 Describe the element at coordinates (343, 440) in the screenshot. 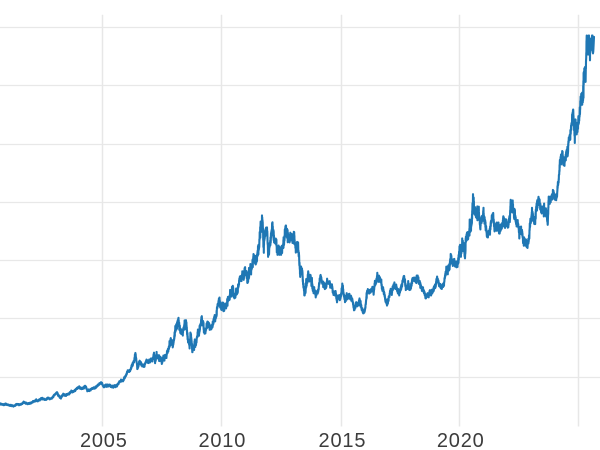

I see `svg-text: 2015` at that location.